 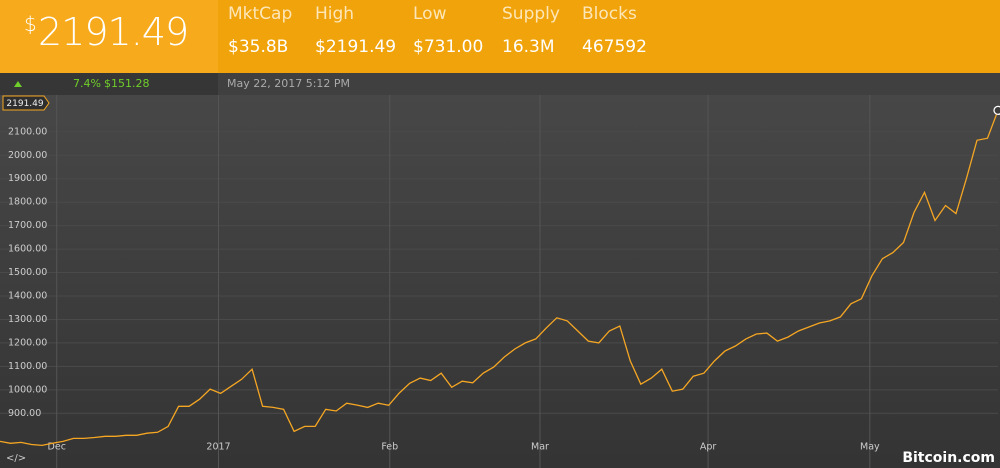 I want to click on y-tick-label: 1500.00, so click(x=27, y=272).